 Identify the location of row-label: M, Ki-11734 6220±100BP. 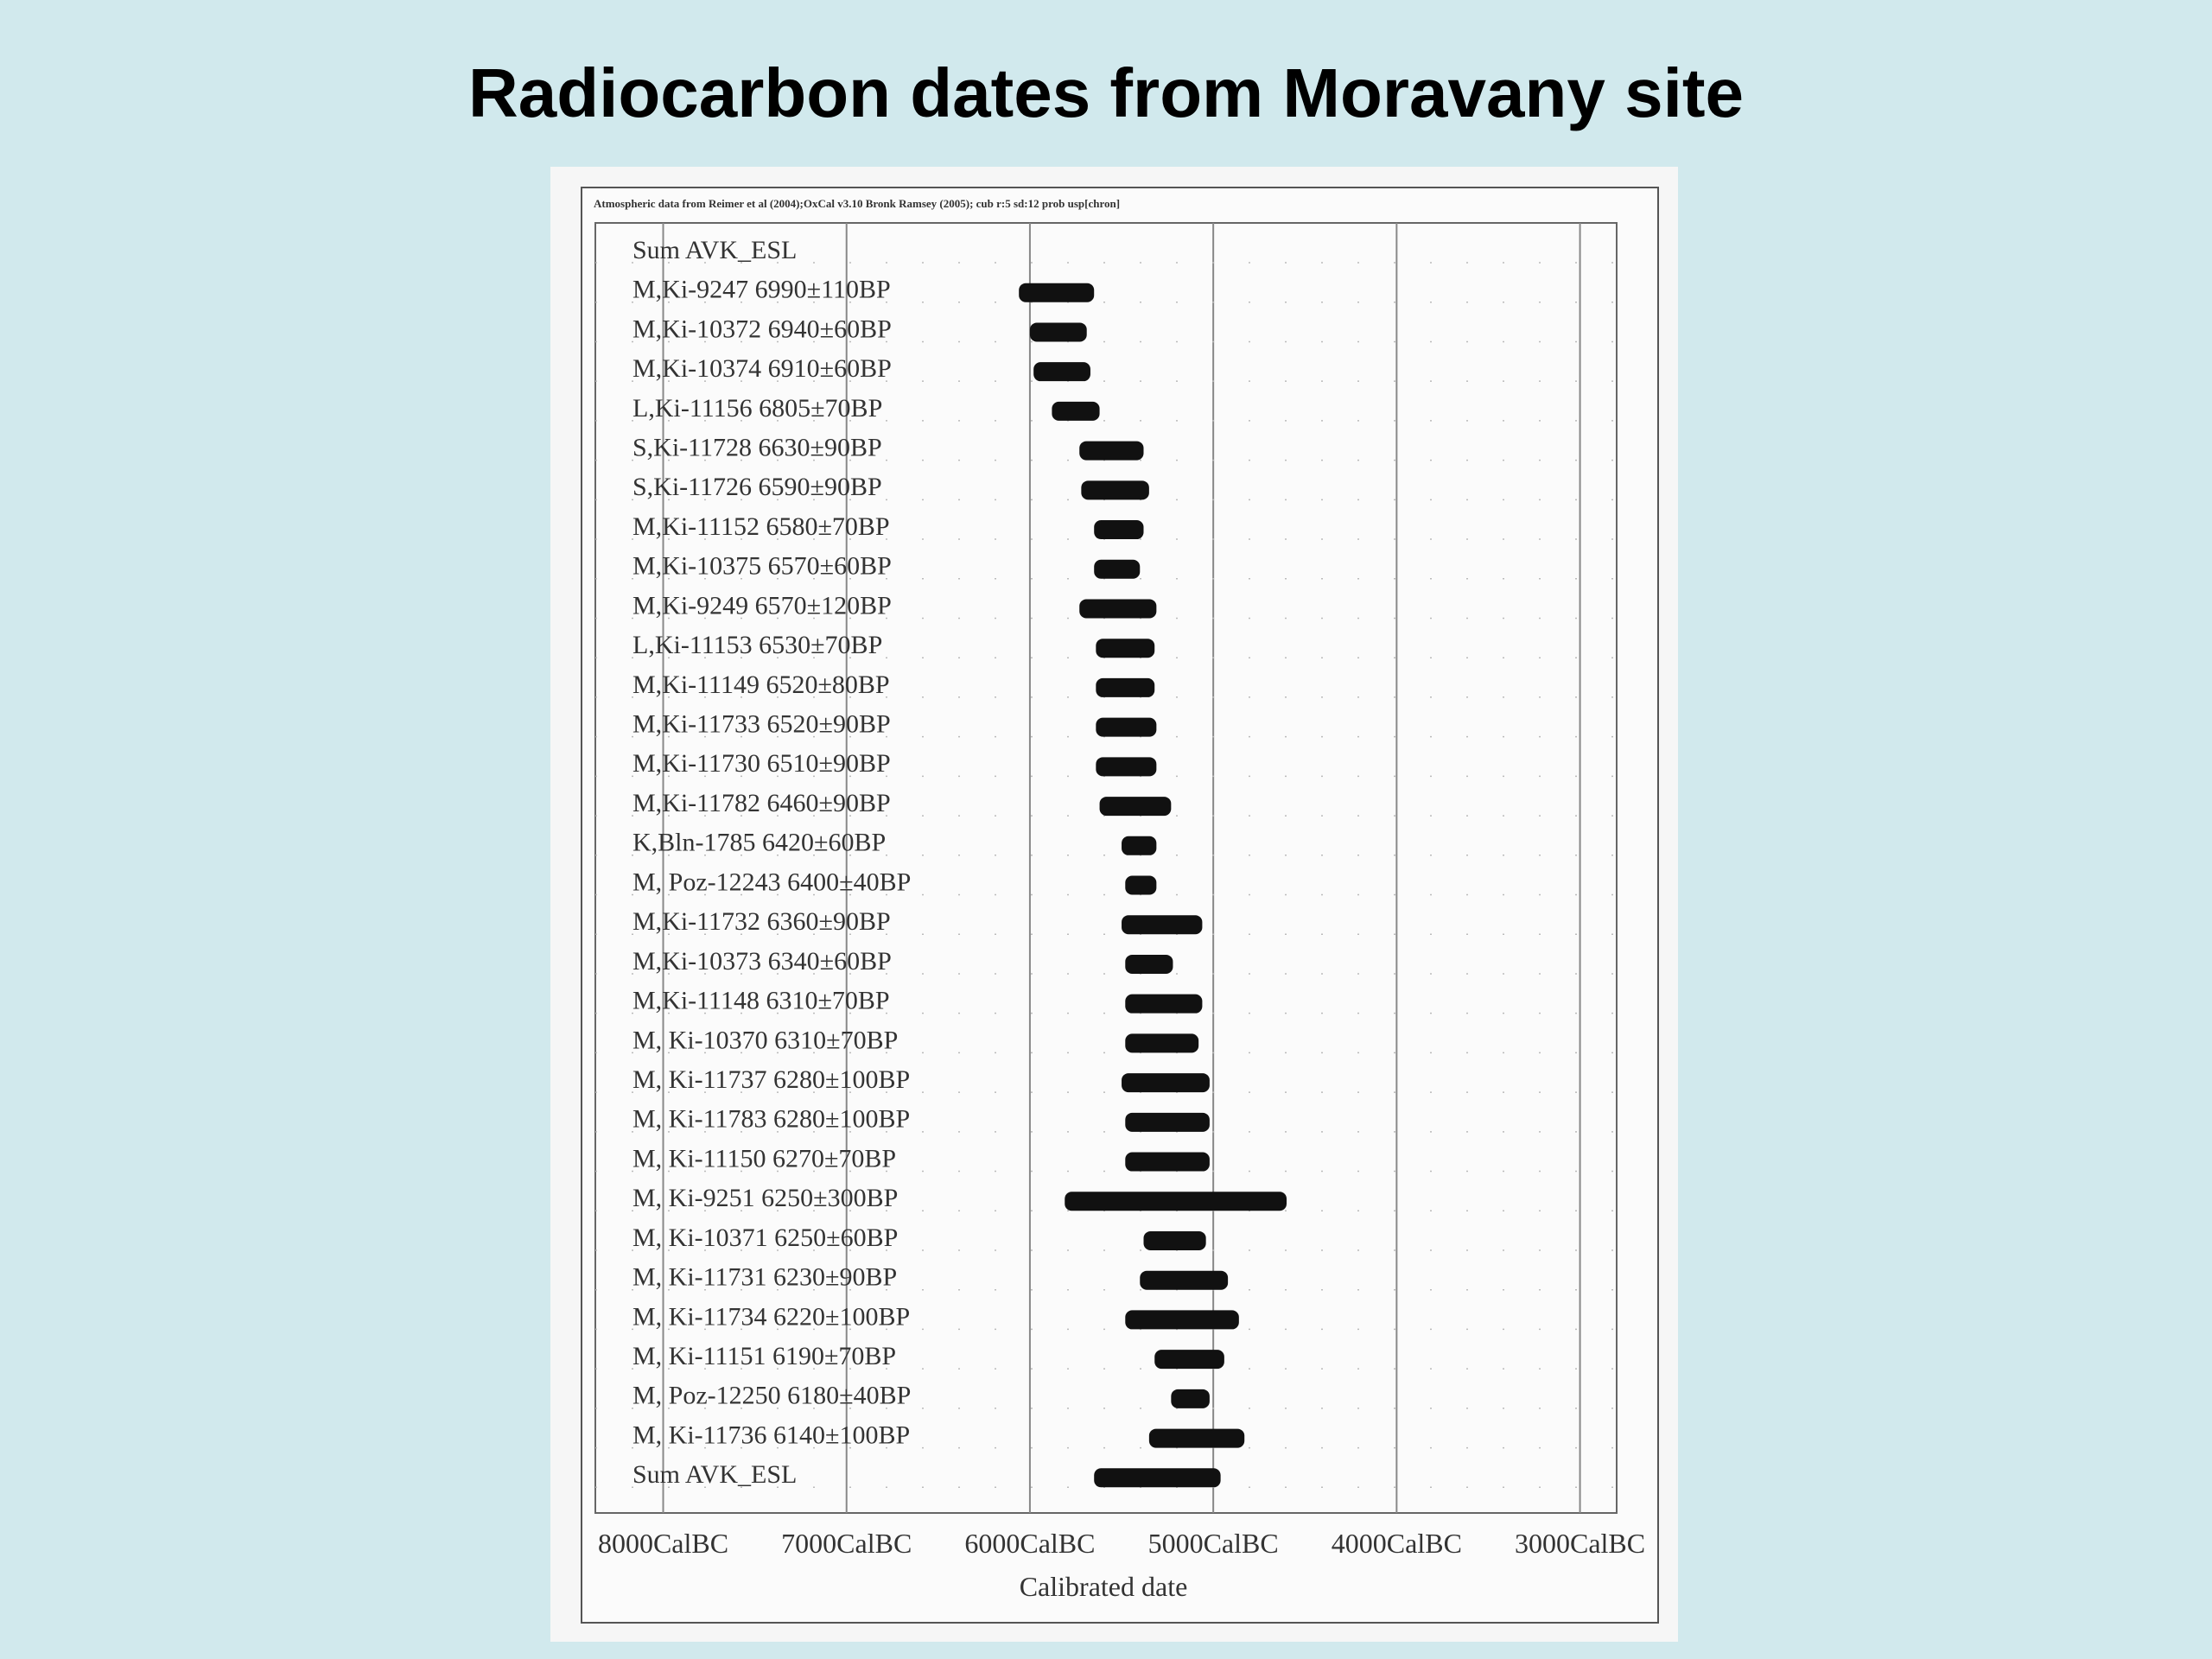
(771, 1316).